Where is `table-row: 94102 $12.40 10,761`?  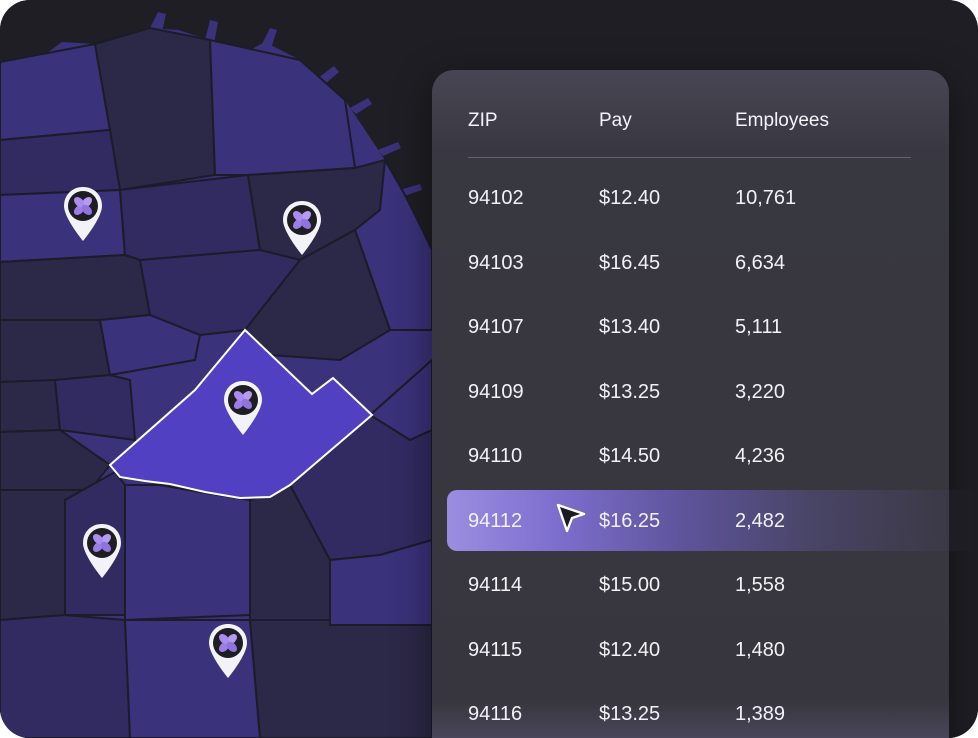
table-row: 94102 $12.40 10,761 is located at coordinates (690, 198).